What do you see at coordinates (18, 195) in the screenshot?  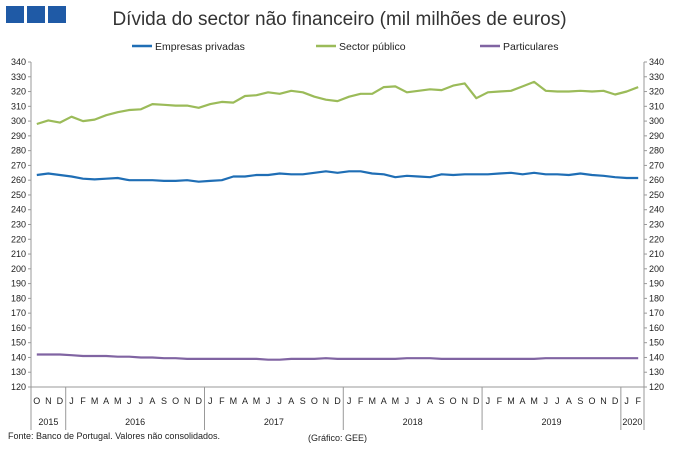 I see `y-tick-label: 250` at bounding box center [18, 195].